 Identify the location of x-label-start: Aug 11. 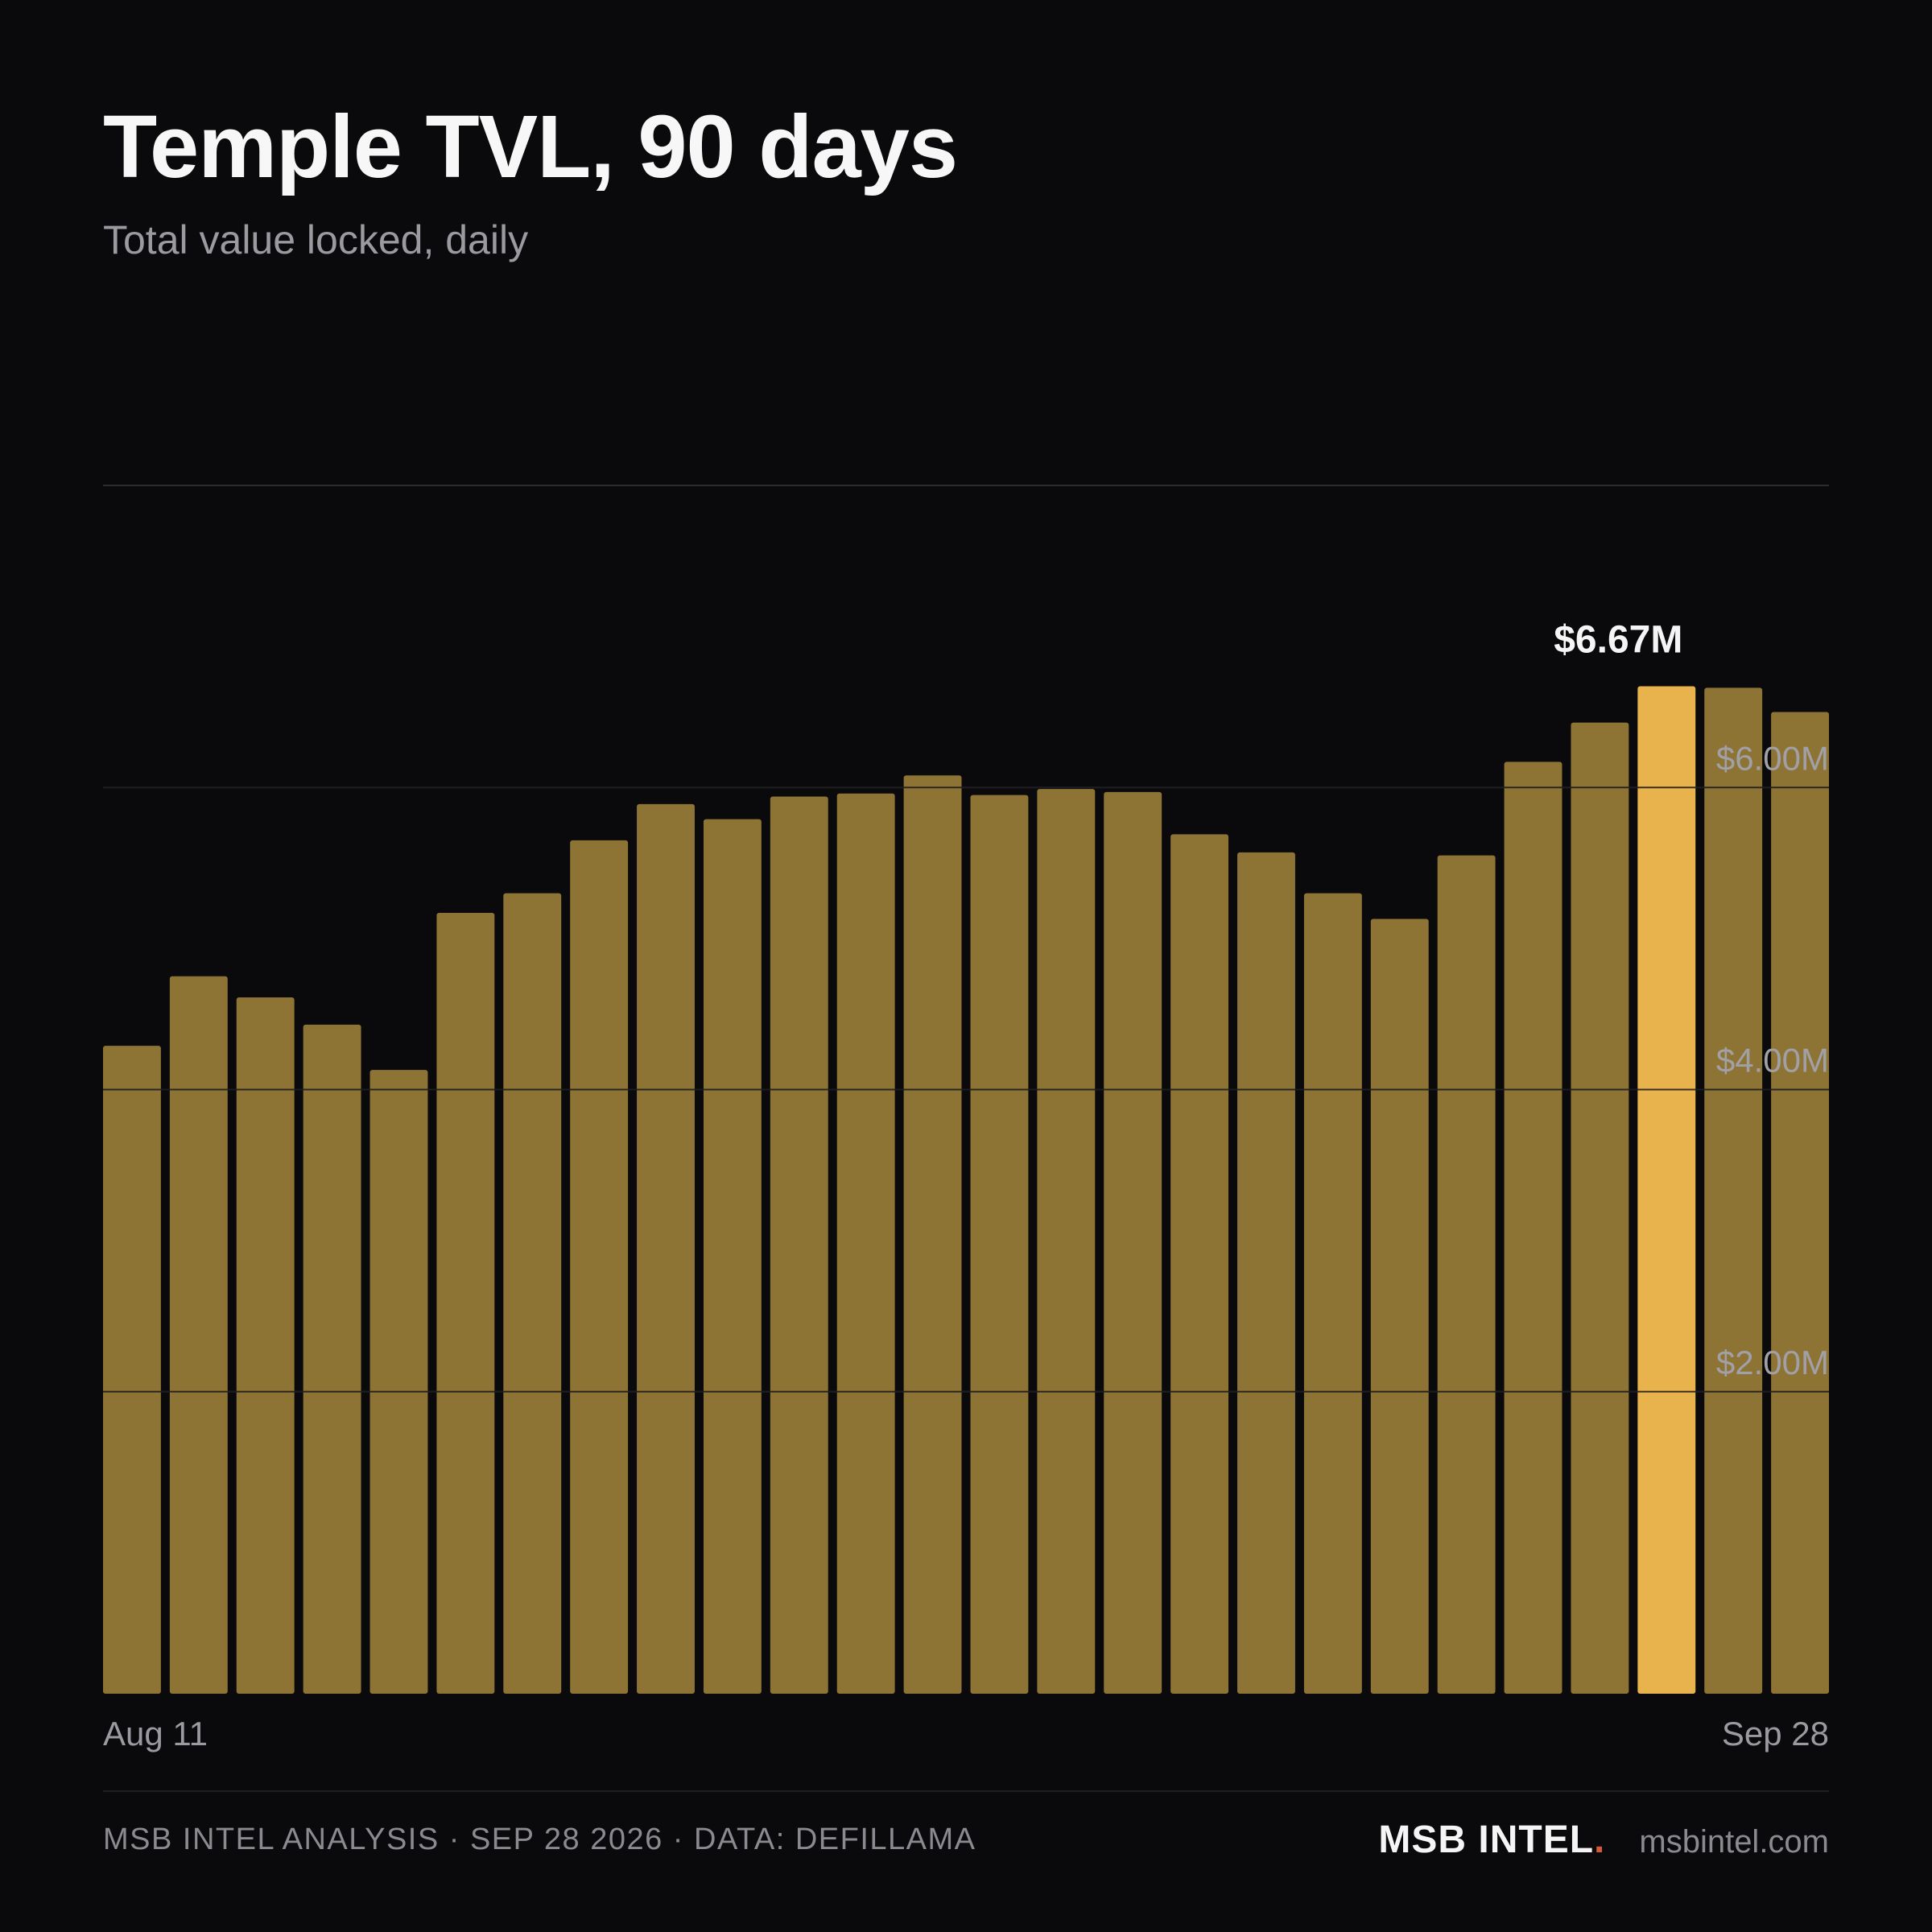
(155, 1733).